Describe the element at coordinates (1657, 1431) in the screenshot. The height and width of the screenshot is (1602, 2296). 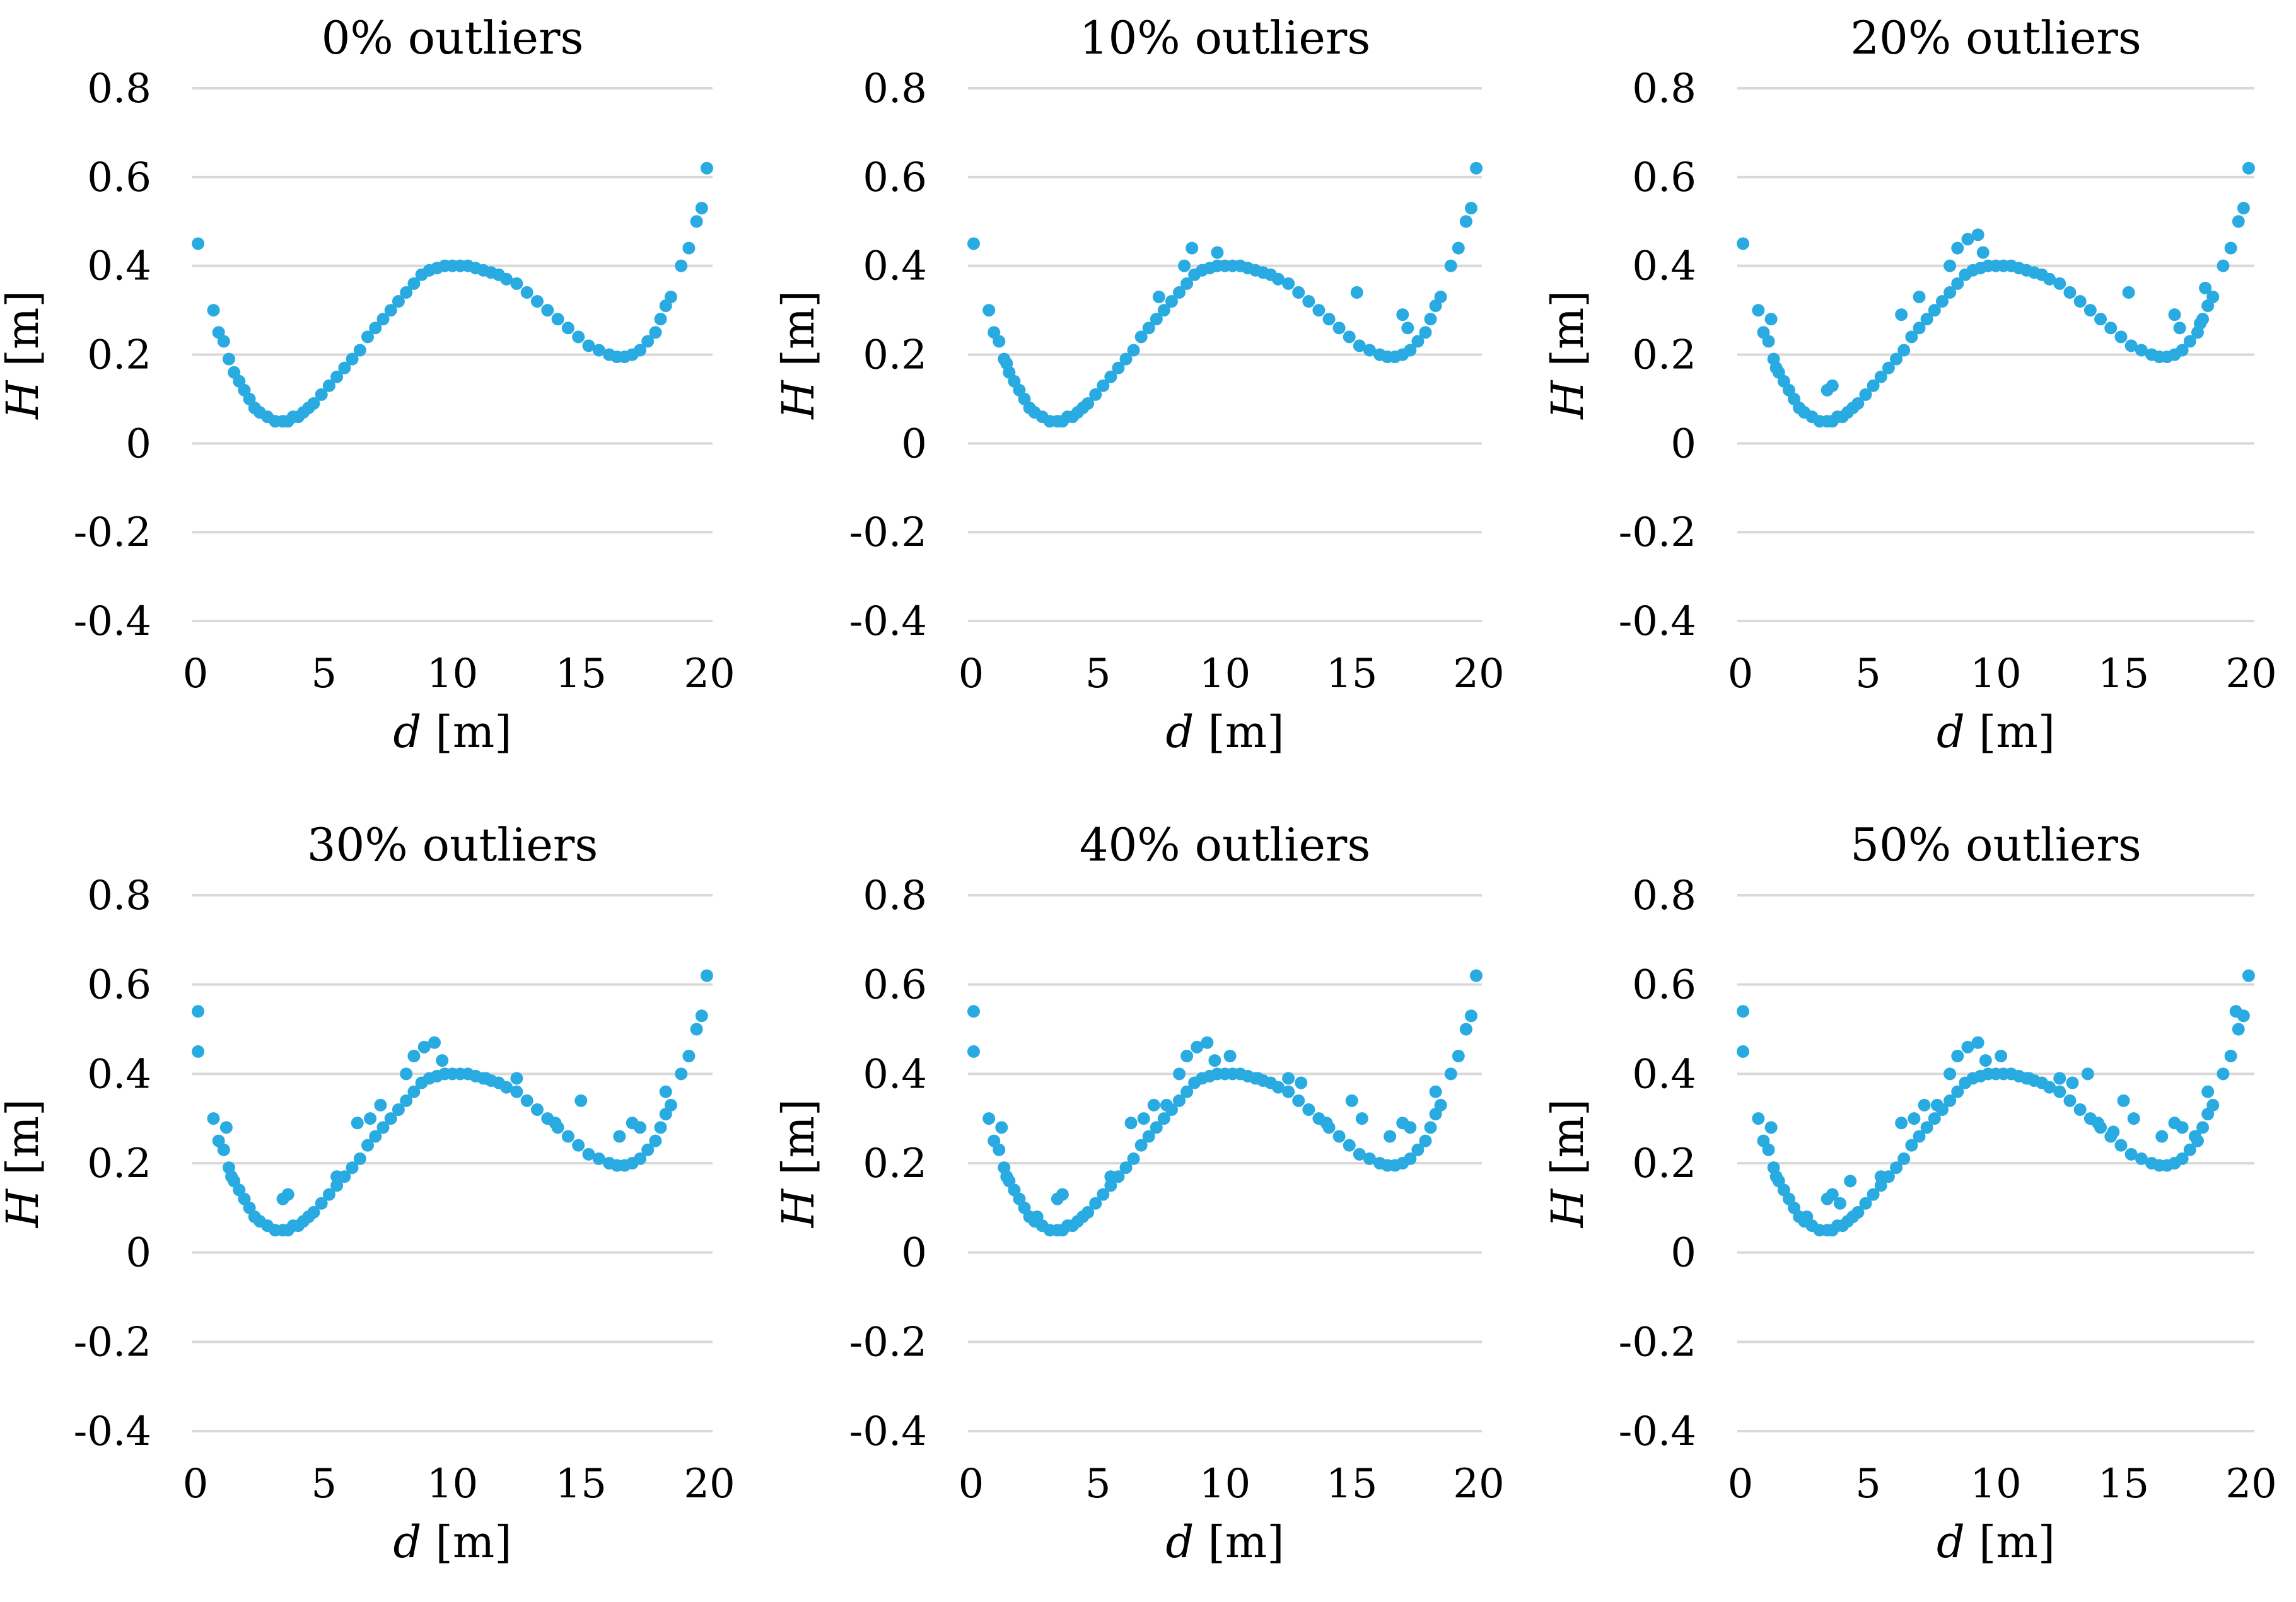
I see `y-tick-label: -0.4` at that location.